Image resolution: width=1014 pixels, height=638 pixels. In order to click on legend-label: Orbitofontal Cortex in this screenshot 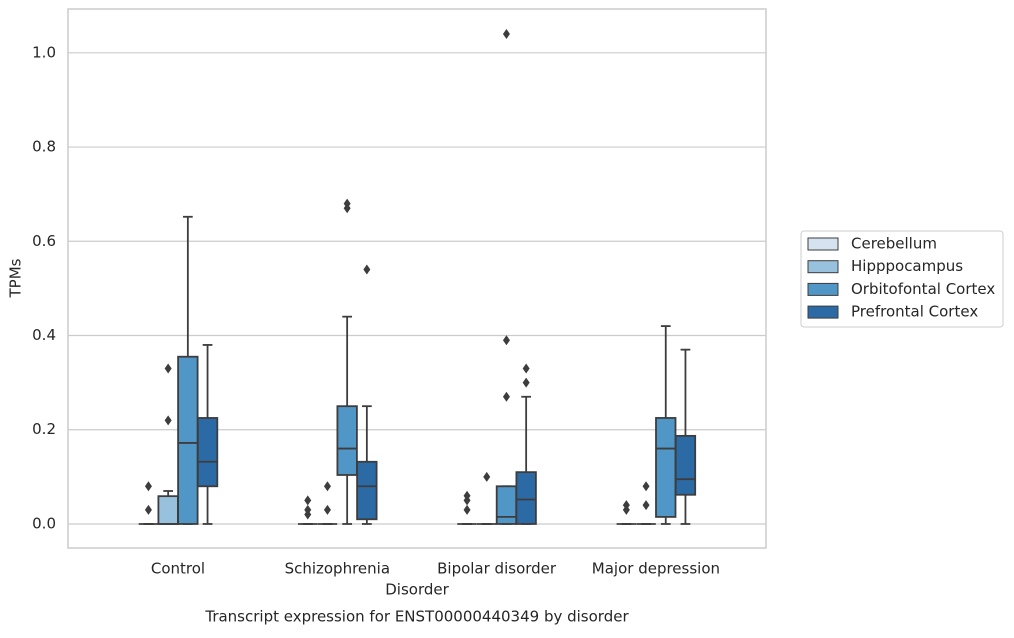, I will do `click(923, 289)`.